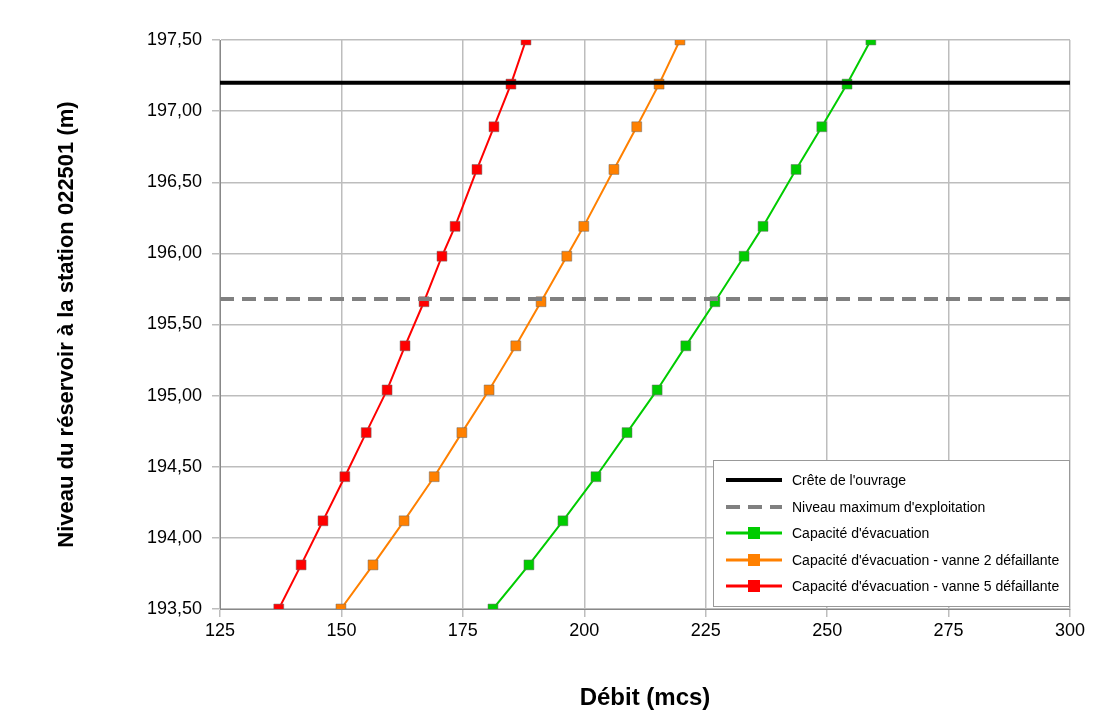 The width and height of the screenshot is (1106, 721). Describe the element at coordinates (174, 38) in the screenshot. I see `y-tick-label: 197,50` at that location.